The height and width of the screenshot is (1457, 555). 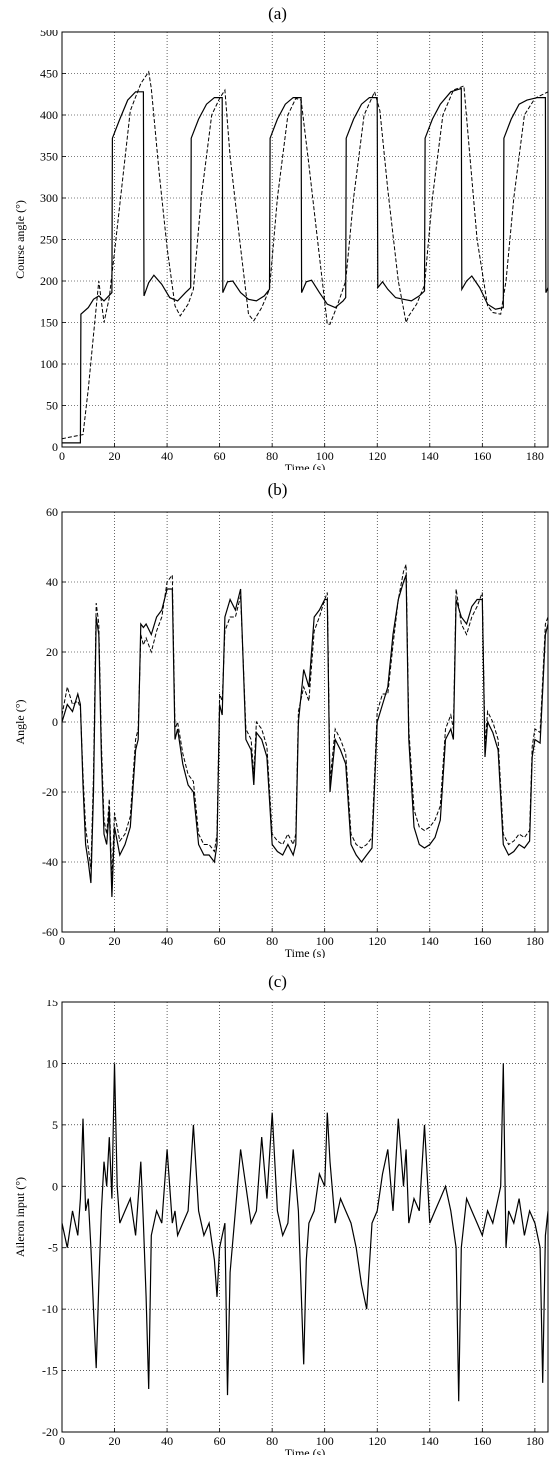 What do you see at coordinates (52, 1004) in the screenshot?
I see `y-tick-label: 15` at bounding box center [52, 1004].